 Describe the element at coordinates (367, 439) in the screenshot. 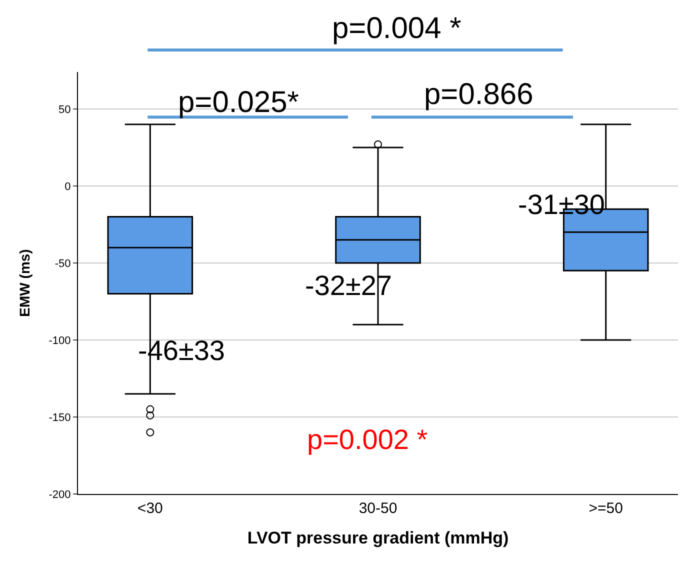

I see `annotation: p=0.002 *` at that location.